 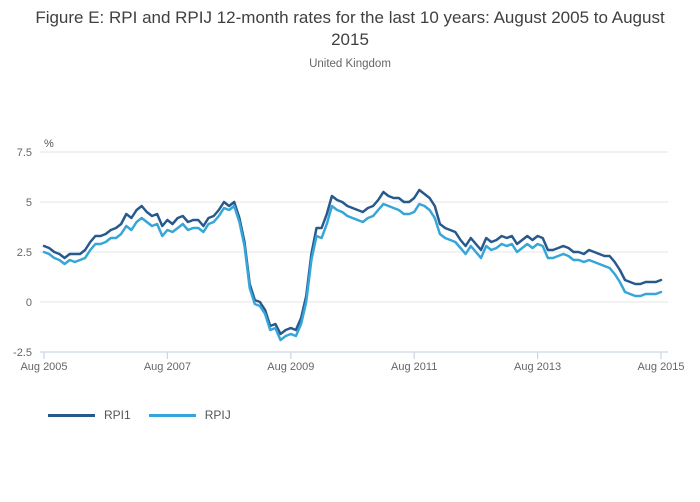 I want to click on y-axis-unit-label: %, so click(x=49, y=144).